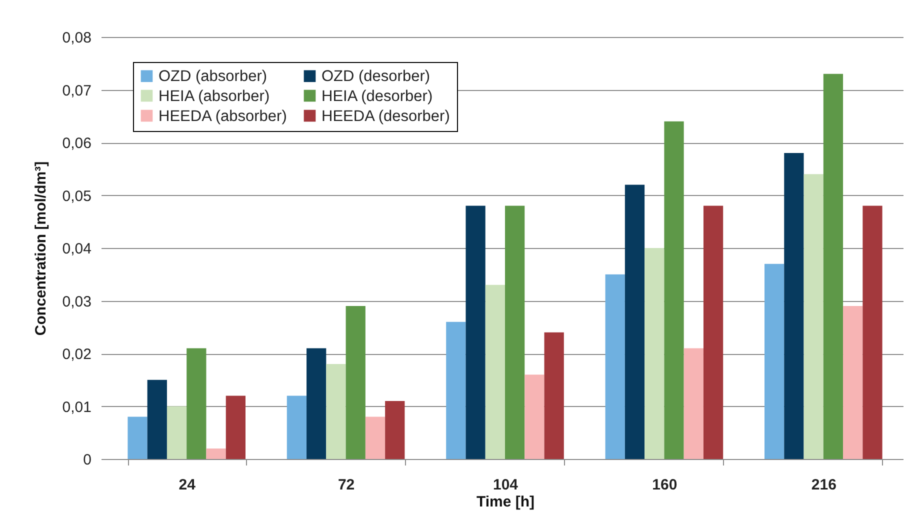 This screenshot has height=523, width=924. What do you see at coordinates (77, 354) in the screenshot?
I see `y-tick-label: 0,02` at bounding box center [77, 354].